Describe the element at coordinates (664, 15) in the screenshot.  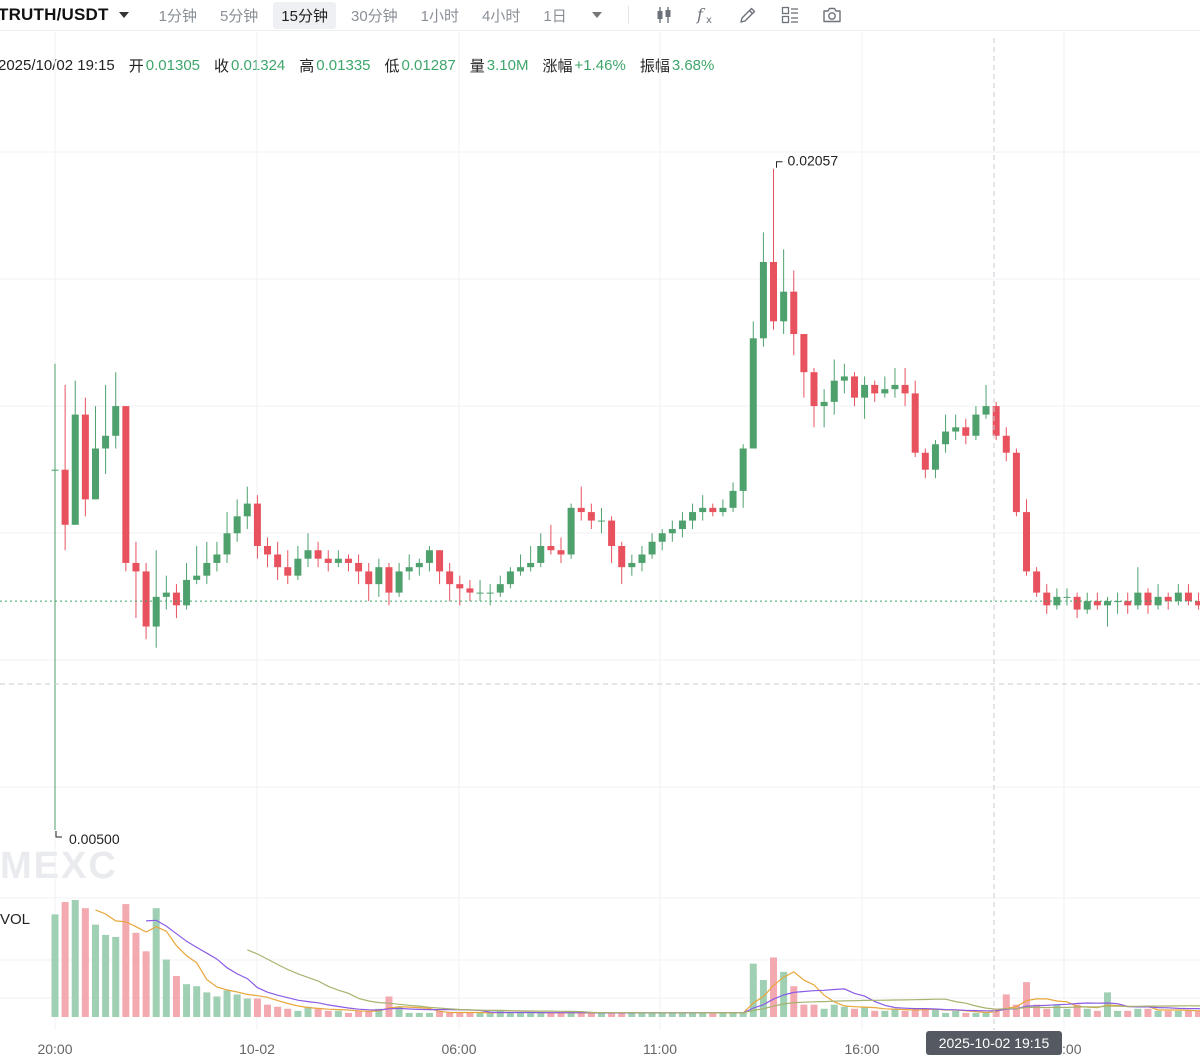
I see `candlestick-type-icon` at that location.